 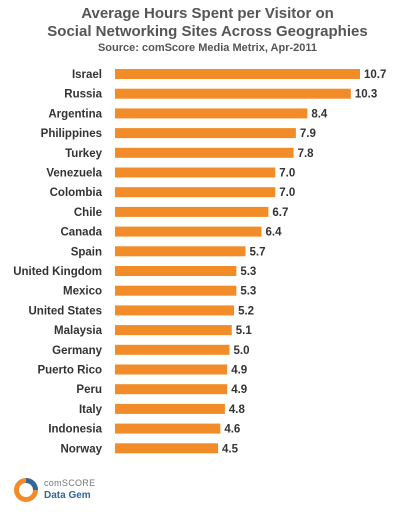 What do you see at coordinates (241, 351) in the screenshot?
I see `value-label-germany: 5.0` at bounding box center [241, 351].